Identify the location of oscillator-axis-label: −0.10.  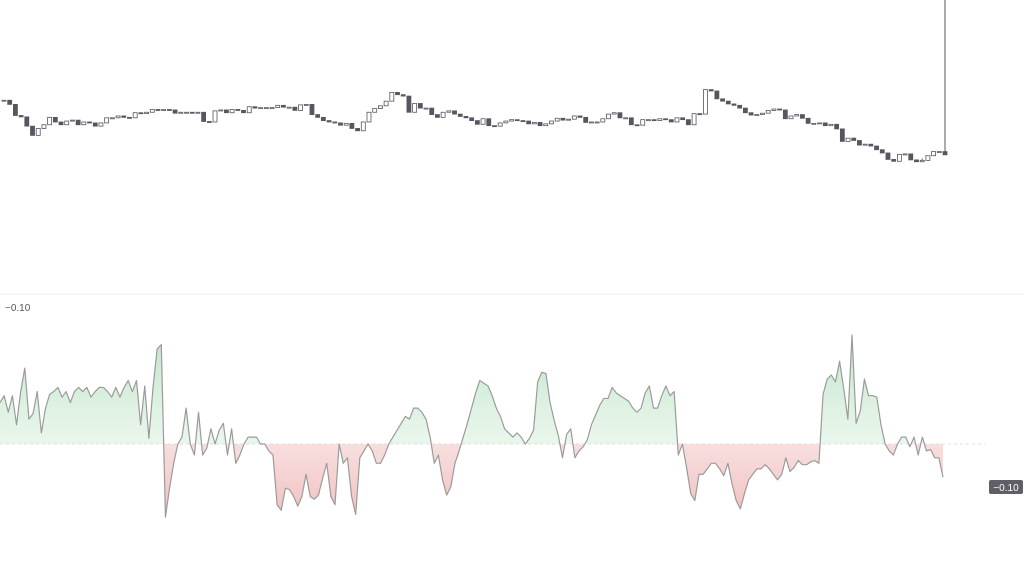
(18, 308).